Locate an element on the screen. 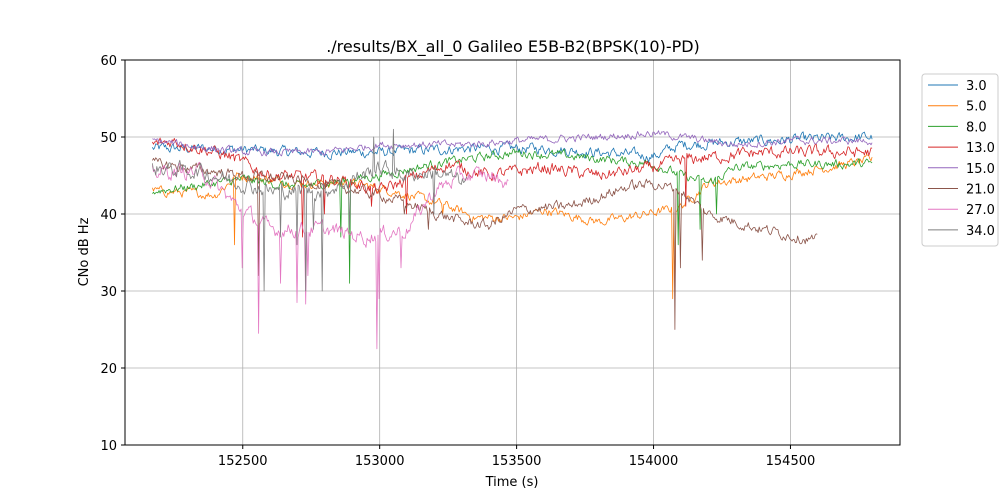 This screenshot has width=1000, height=500. legend-entry: 13.0 is located at coordinates (980, 148).